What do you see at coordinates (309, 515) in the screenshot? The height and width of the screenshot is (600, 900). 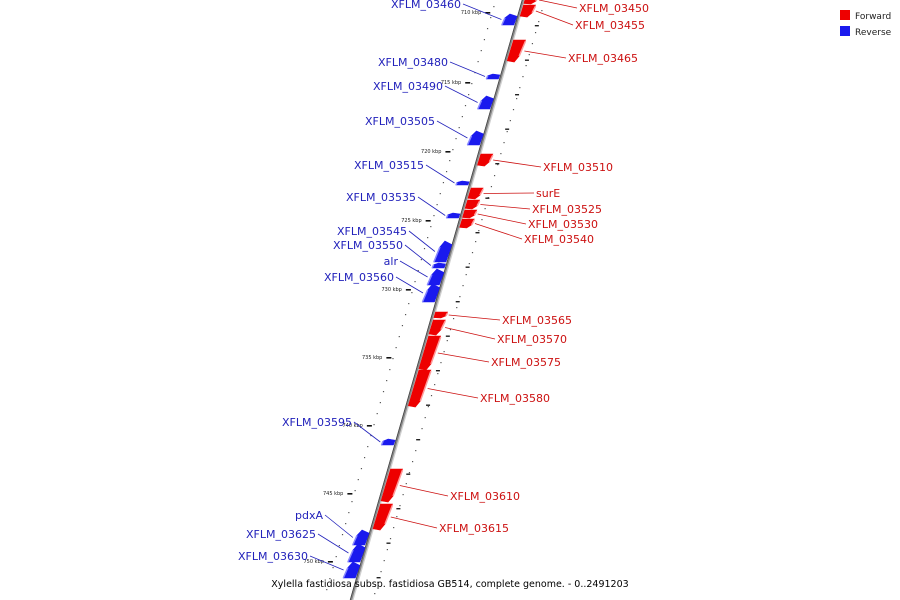 I see `gene-label: pdxA` at bounding box center [309, 515].